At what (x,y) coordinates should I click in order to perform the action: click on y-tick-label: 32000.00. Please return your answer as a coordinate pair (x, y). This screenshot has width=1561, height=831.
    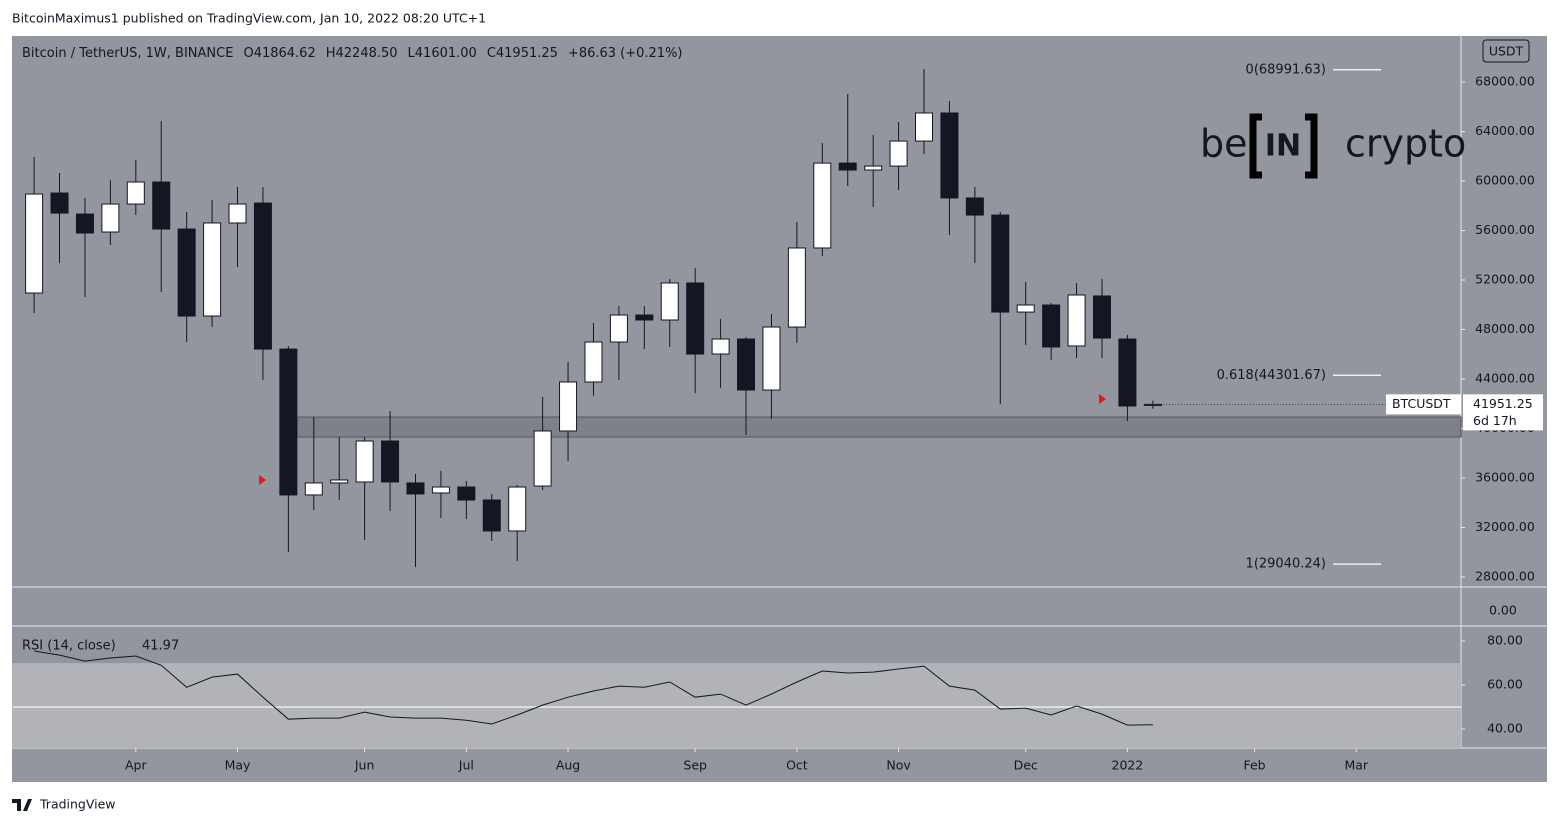
    Looking at the image, I should click on (1505, 526).